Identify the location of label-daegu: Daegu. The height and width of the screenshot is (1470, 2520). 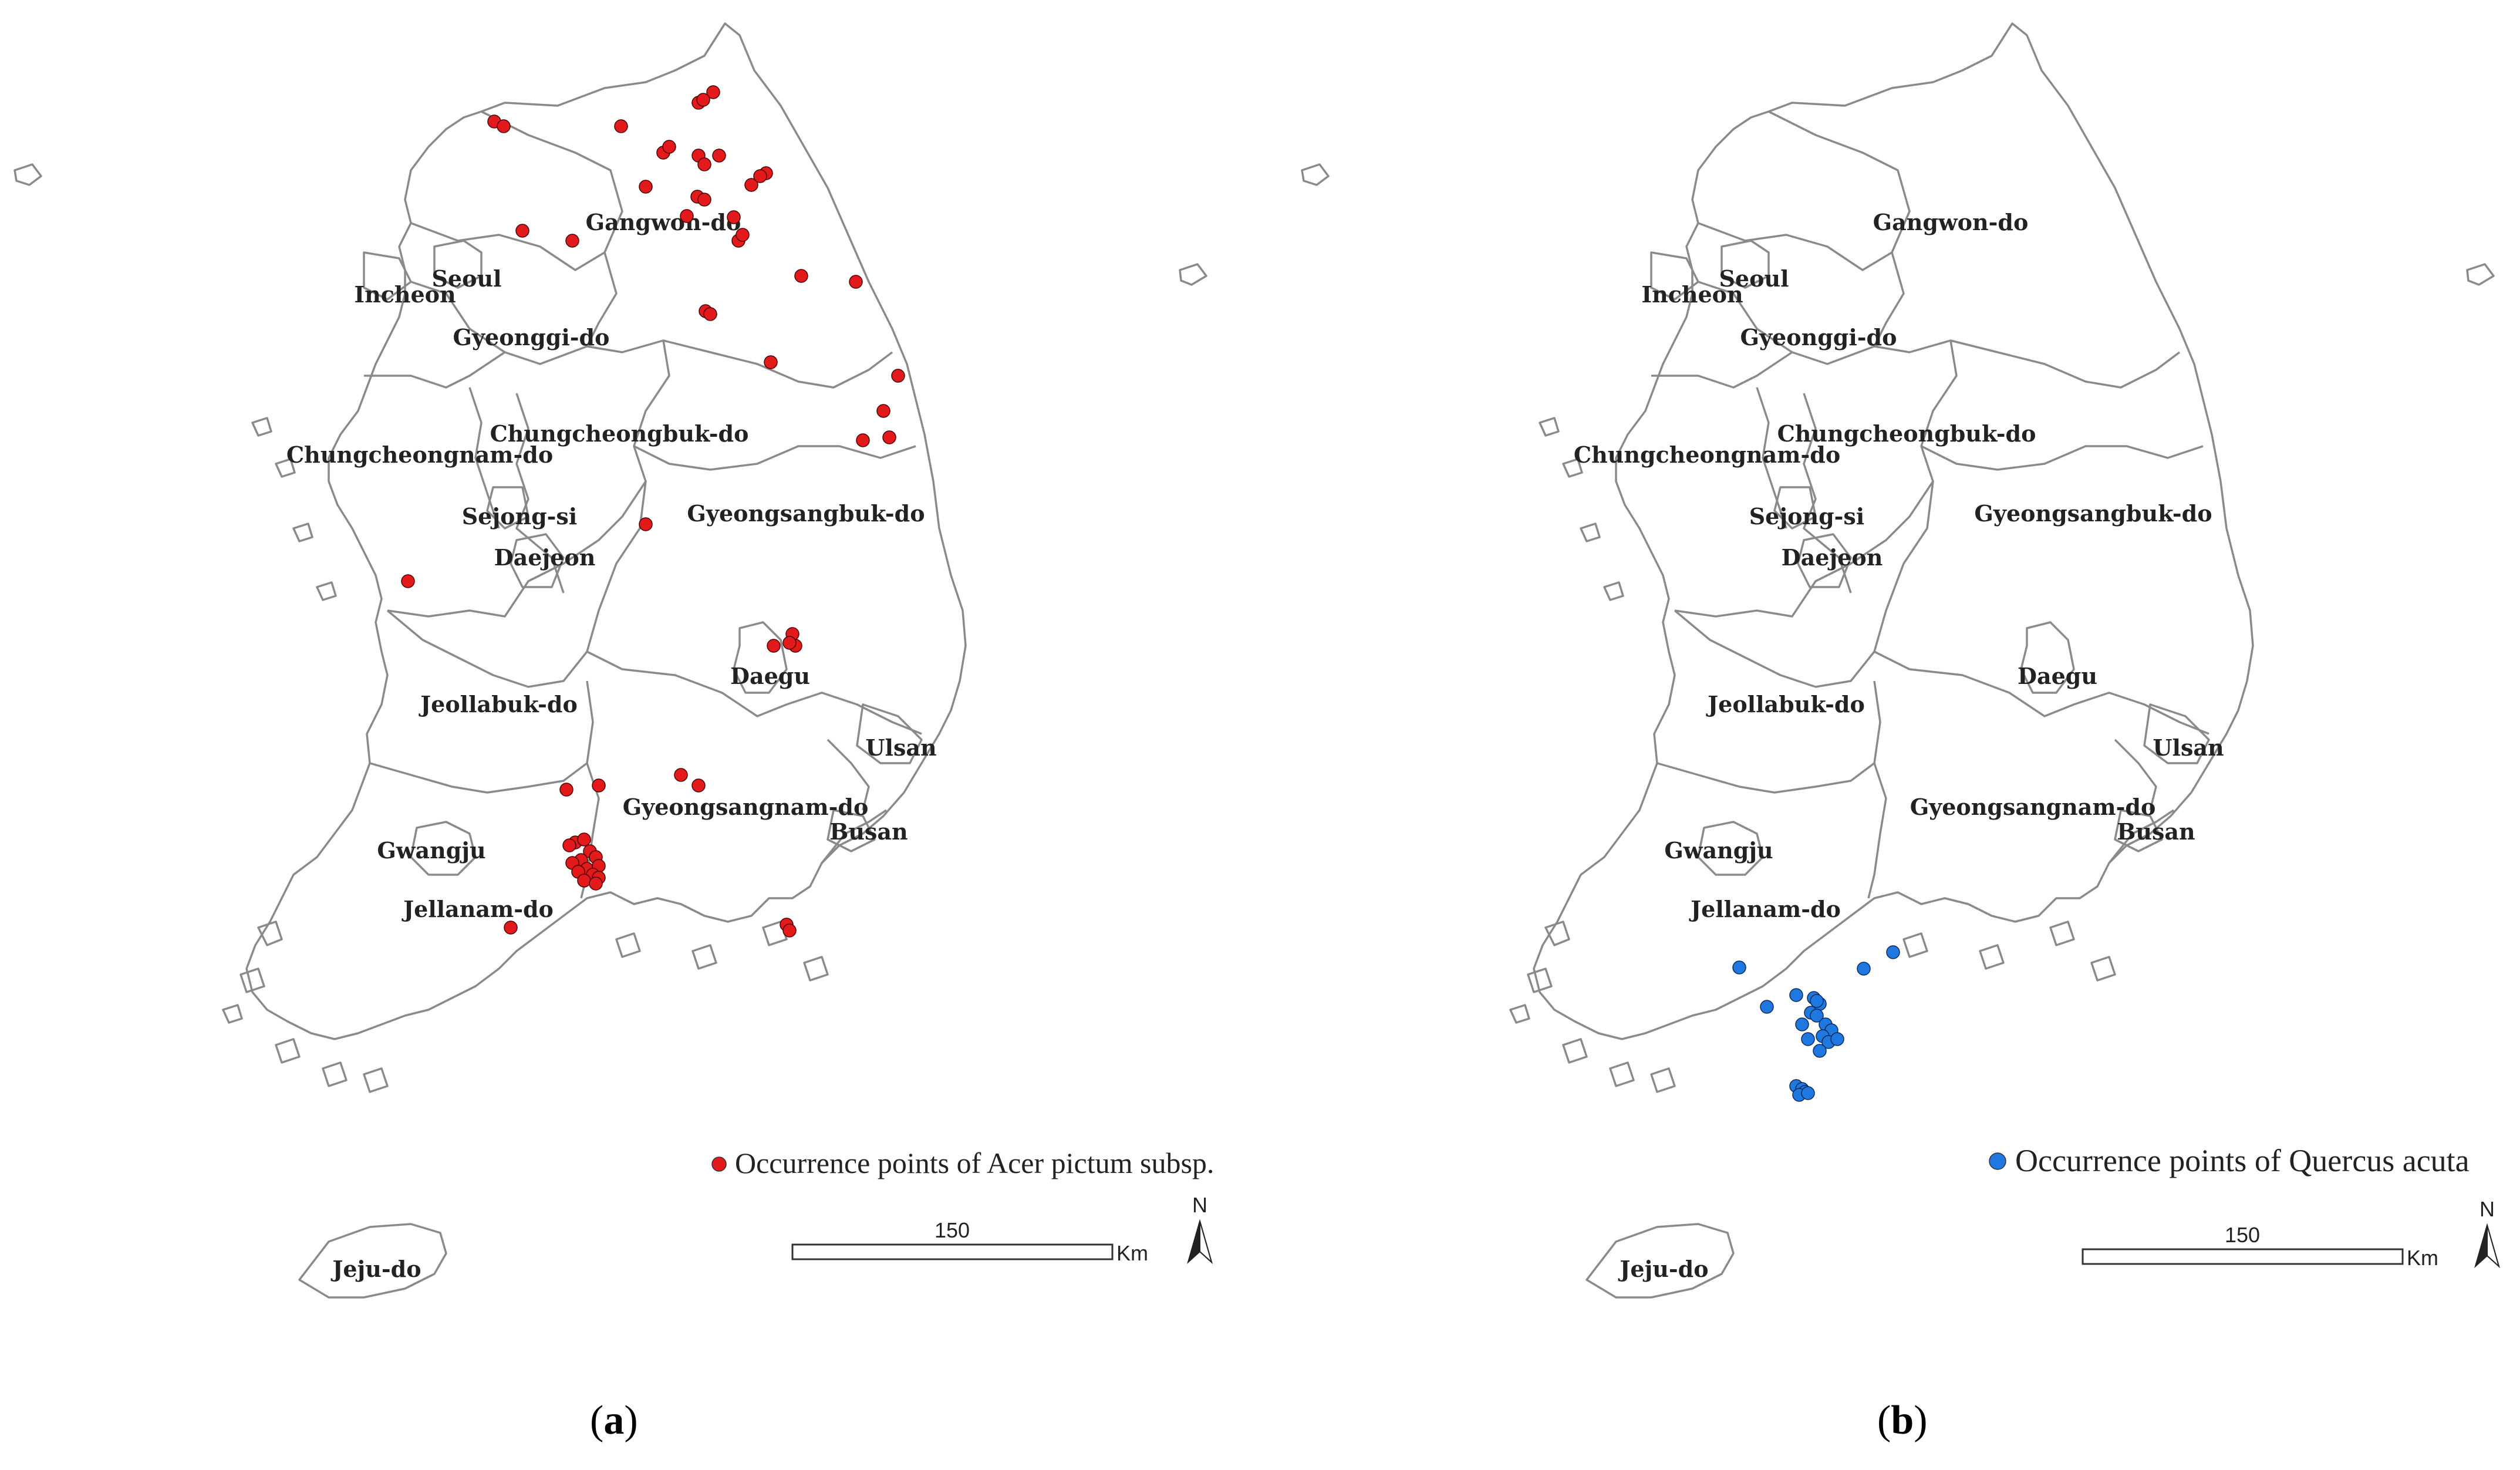
(2057, 676).